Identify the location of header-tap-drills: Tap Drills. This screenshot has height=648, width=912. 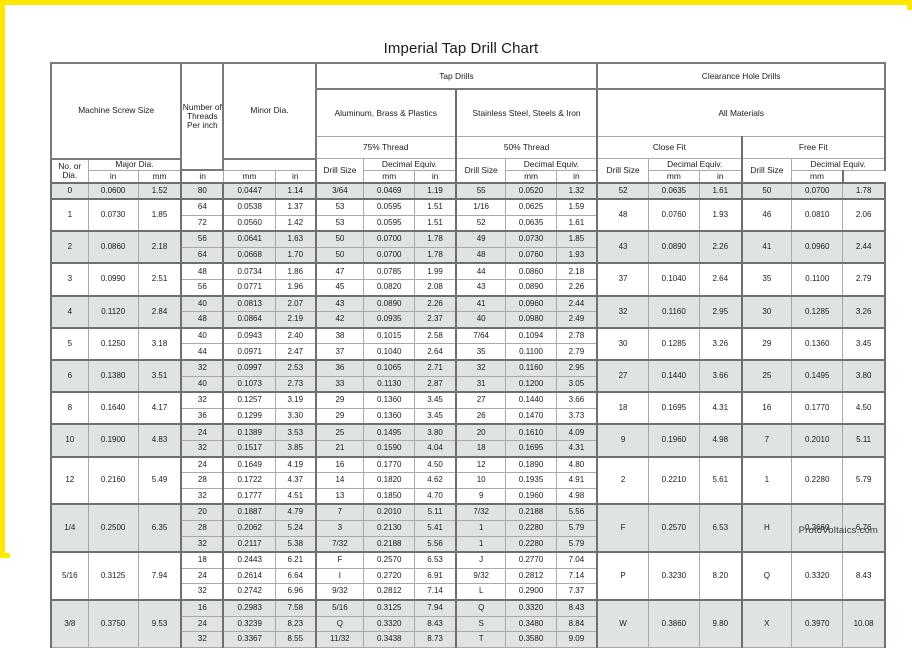
(456, 76).